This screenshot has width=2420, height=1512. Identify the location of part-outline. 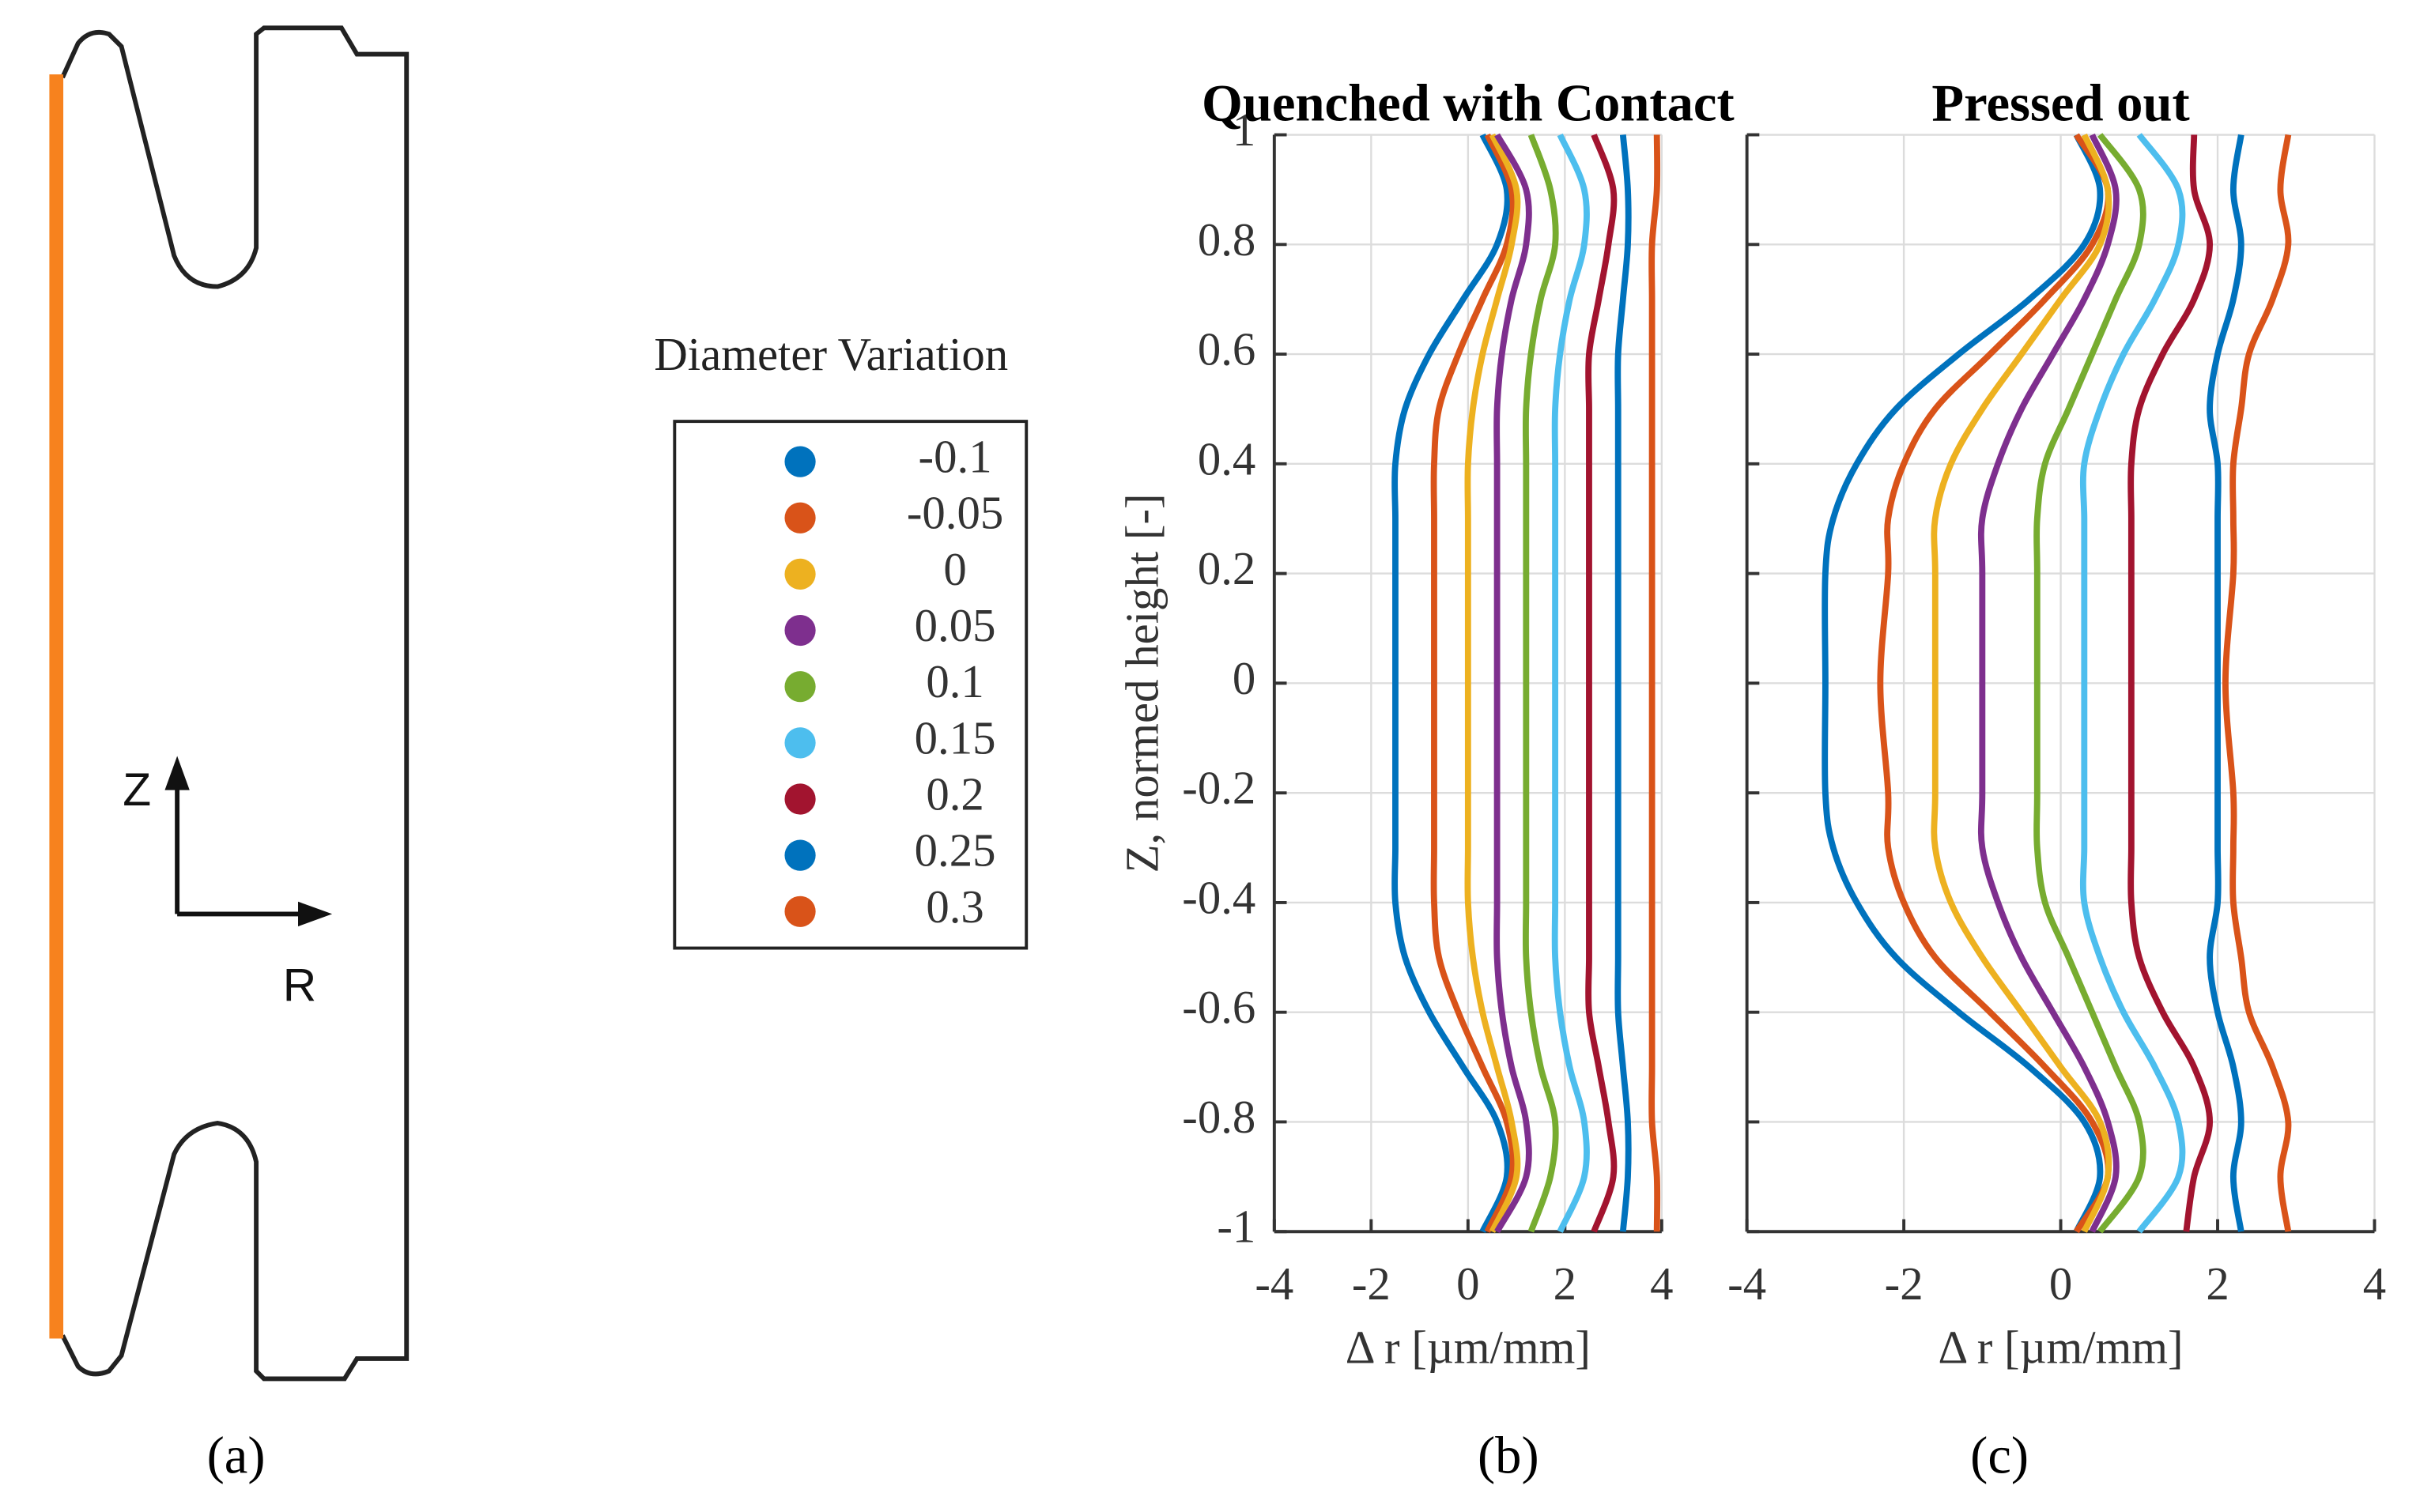
(235, 703).